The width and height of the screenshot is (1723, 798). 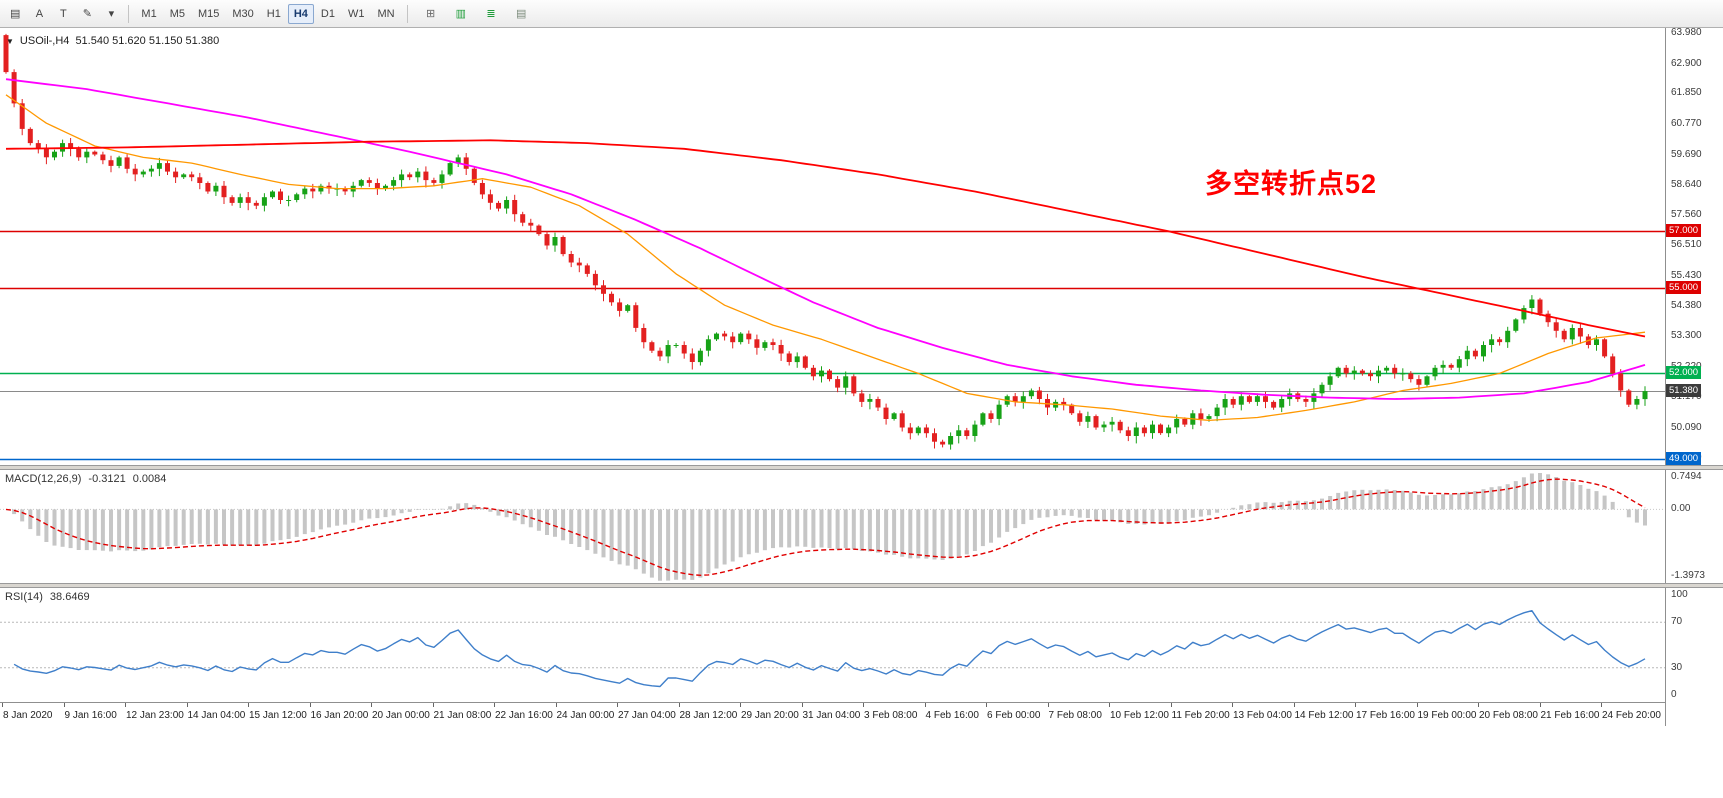 What do you see at coordinates (1686, 93) in the screenshot?
I see `price-tick-label: 61.850` at bounding box center [1686, 93].